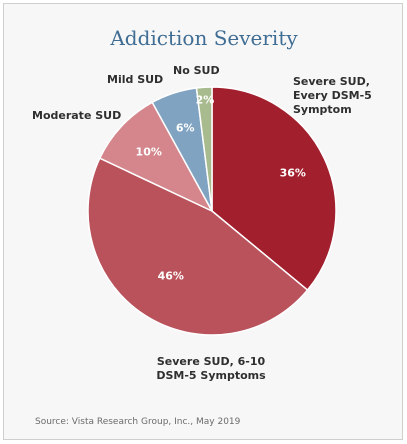  What do you see at coordinates (205, 100) in the screenshot?
I see `value-label-no-sud: 2%` at bounding box center [205, 100].